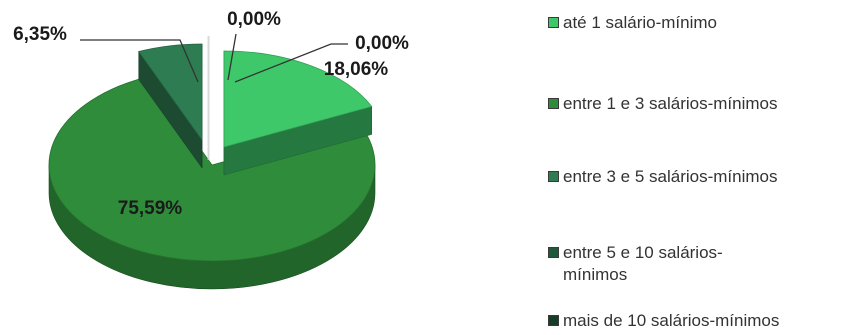 This screenshot has width=845, height=335. Describe the element at coordinates (382, 43) in the screenshot. I see `data-label-5: 0,00%` at that location.